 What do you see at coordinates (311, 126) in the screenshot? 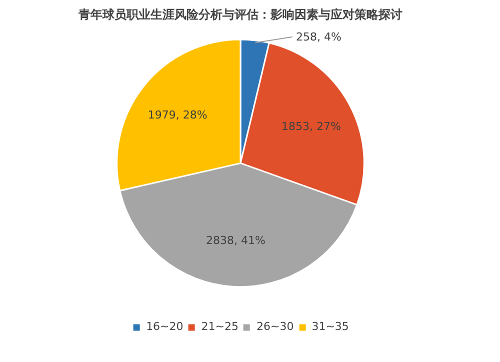
I see `data-label: 1853, 27%` at bounding box center [311, 126].